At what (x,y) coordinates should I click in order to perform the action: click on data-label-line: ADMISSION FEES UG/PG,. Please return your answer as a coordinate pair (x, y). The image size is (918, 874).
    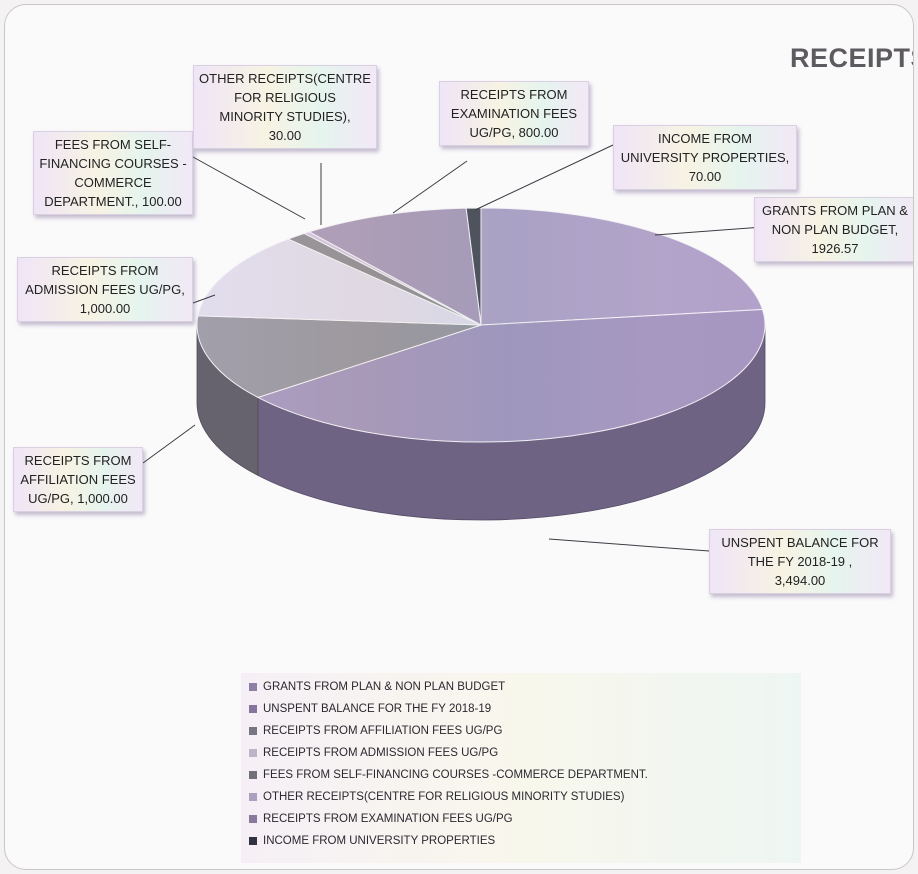
    Looking at the image, I should click on (105, 289).